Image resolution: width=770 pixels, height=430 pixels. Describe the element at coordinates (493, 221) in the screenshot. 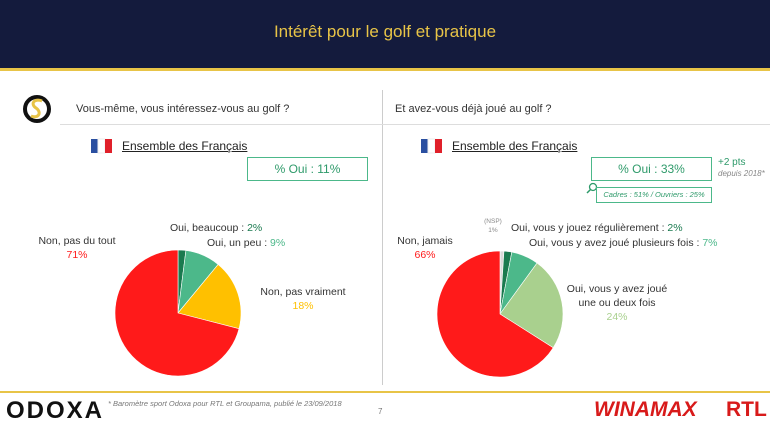

I see `category-label: (NSP)` at that location.